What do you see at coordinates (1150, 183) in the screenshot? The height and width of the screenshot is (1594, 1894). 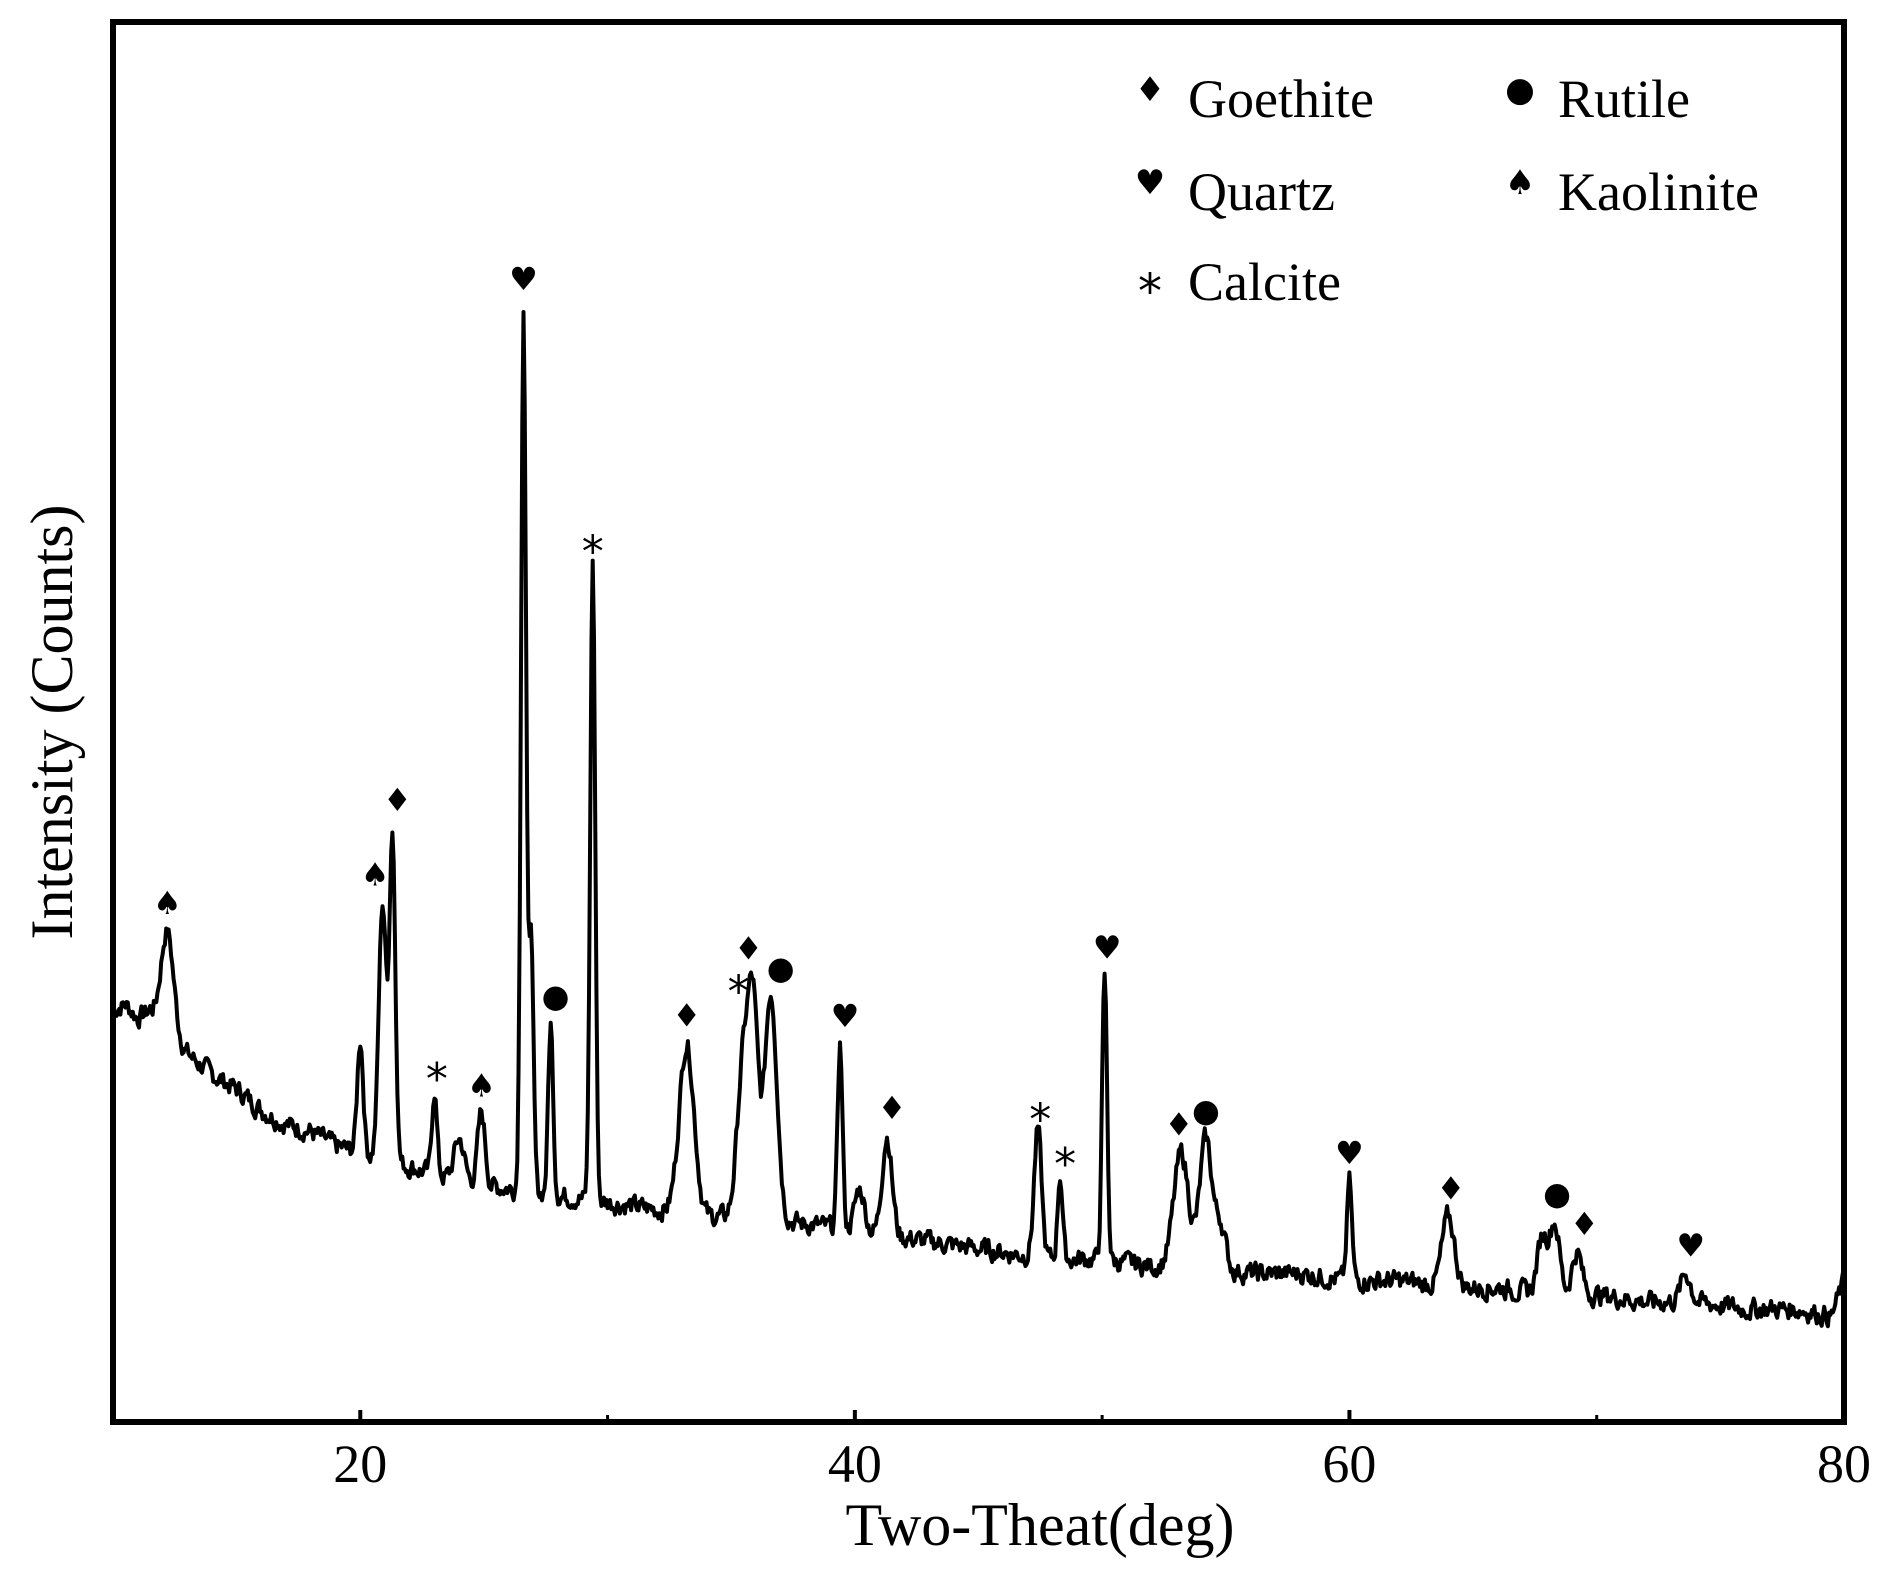 I see `legend-symbol-quartz: ♥` at bounding box center [1150, 183].